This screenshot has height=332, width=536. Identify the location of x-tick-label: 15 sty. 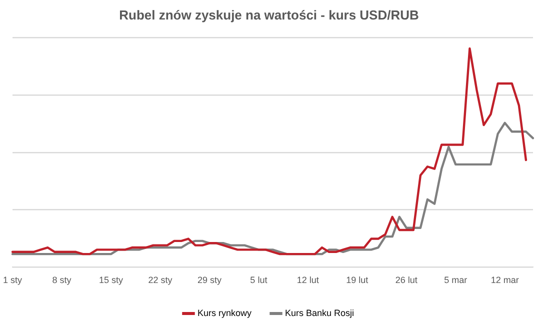
(111, 280).